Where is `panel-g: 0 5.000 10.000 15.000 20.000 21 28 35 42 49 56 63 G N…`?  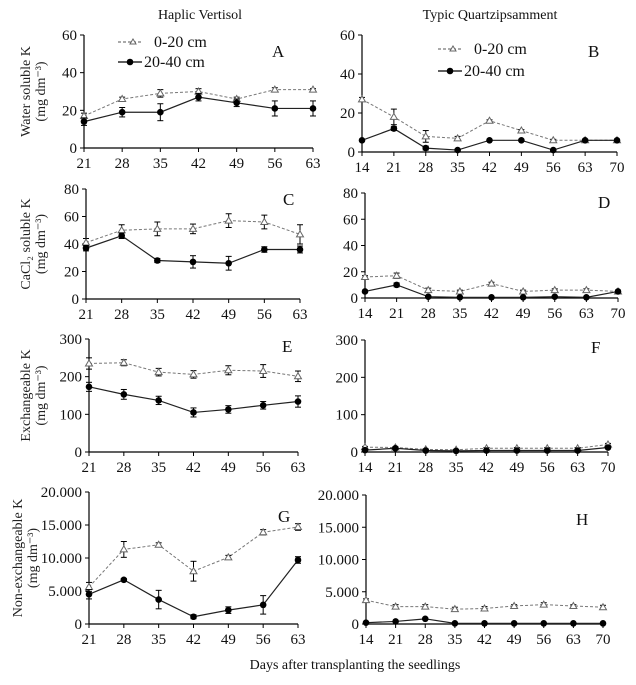
panel-g: 0 5.000 10.000 15.000 20.000 21 28 35 42 49 56 63 G N… is located at coordinates (158, 566).